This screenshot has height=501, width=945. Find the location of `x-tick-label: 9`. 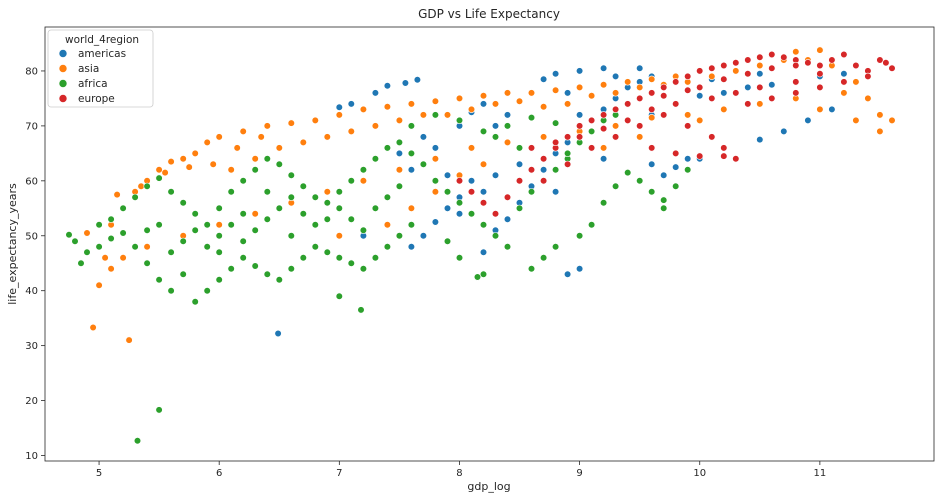

x-tick-label: 9 is located at coordinates (579, 473).